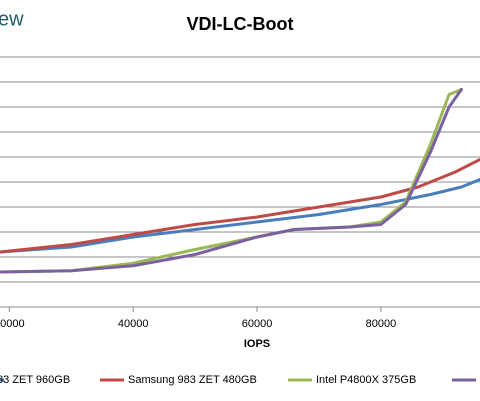 This screenshot has width=480, height=401. I want to click on logo-text: ew, so click(12, 19).